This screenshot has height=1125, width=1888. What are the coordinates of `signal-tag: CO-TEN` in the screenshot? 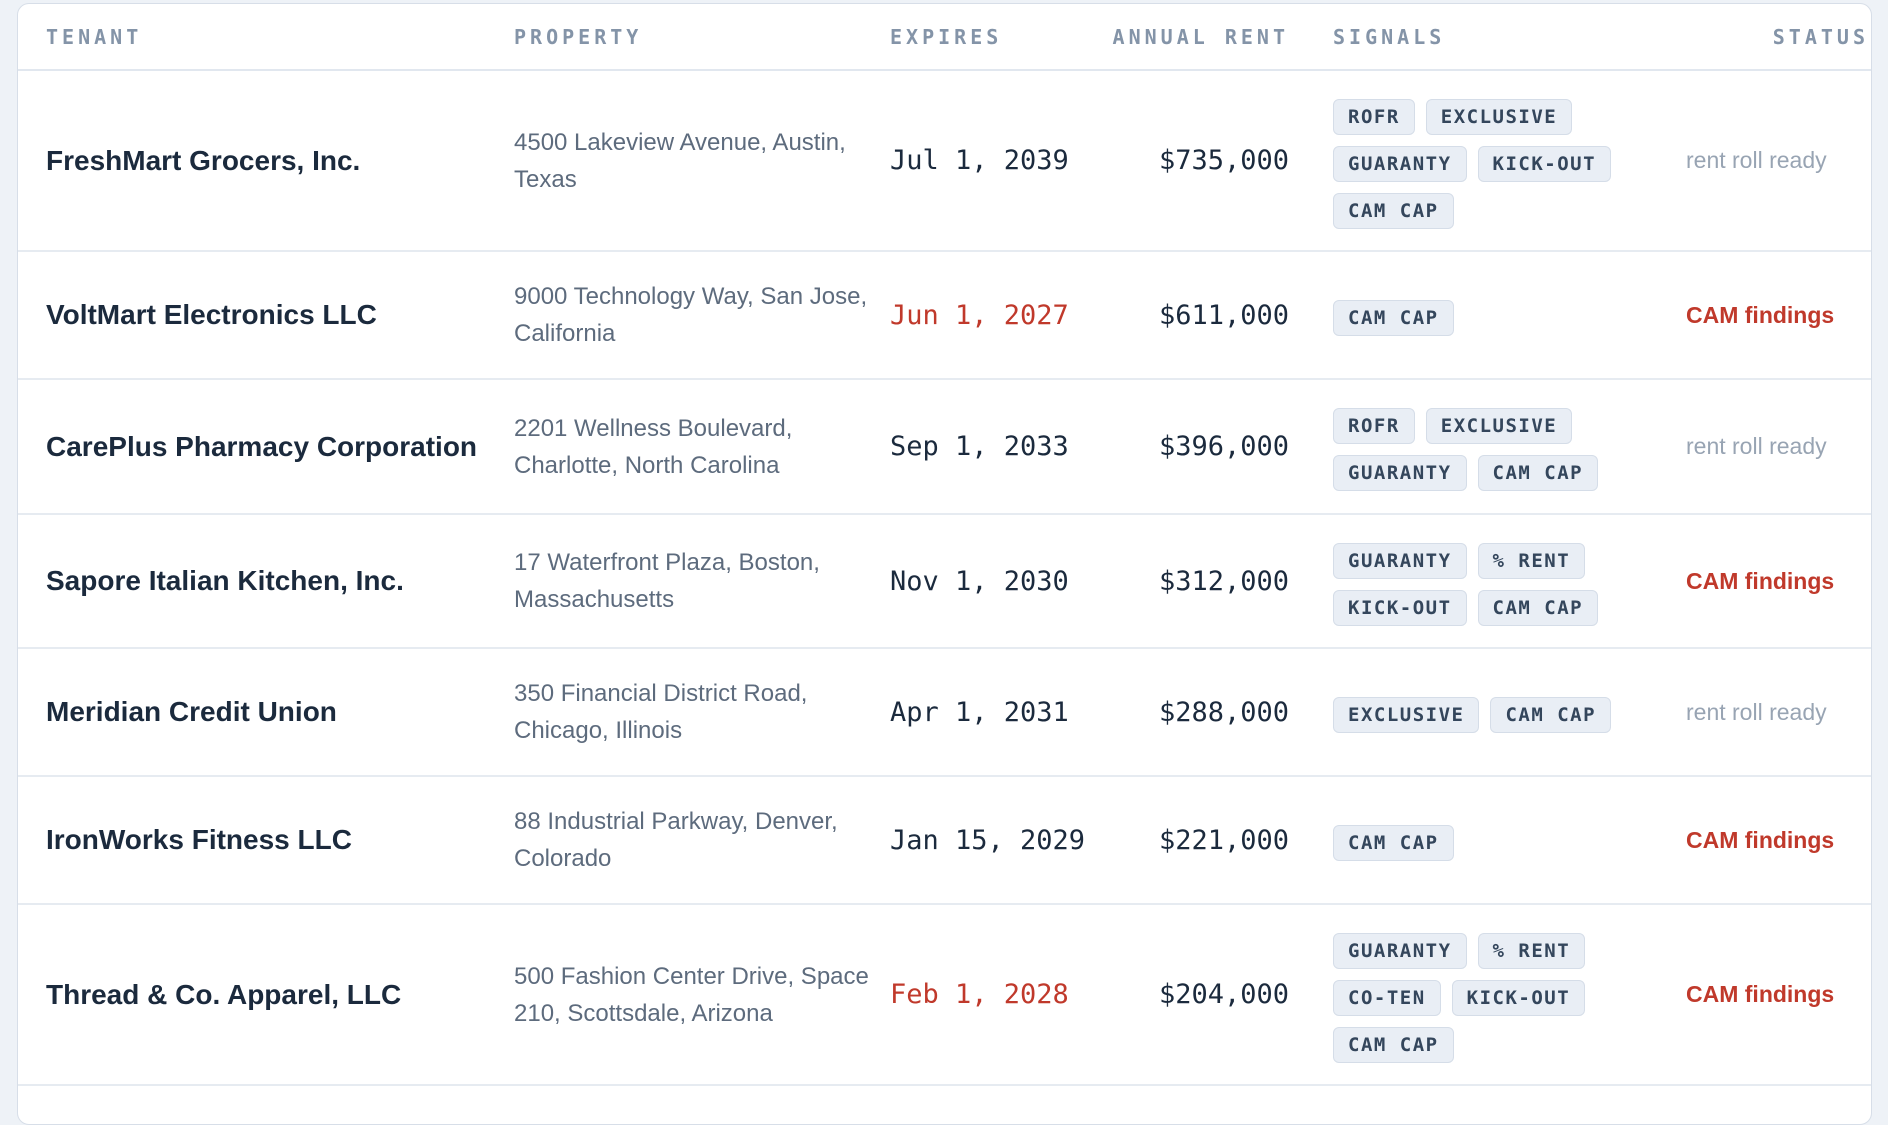 It's located at (1387, 997).